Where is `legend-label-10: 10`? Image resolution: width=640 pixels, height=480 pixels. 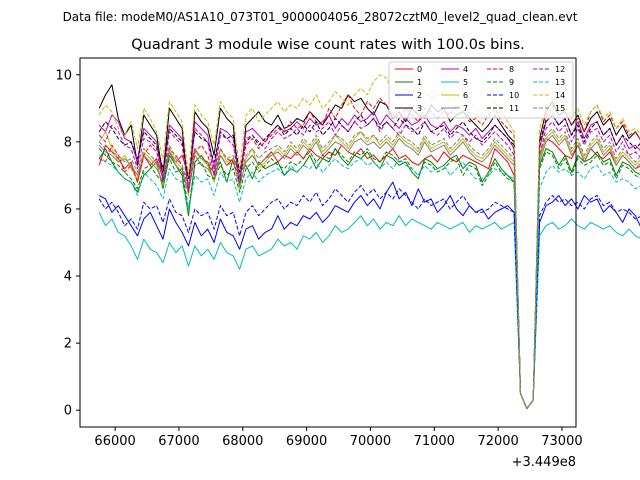 legend-label-10: 10 is located at coordinates (514, 95).